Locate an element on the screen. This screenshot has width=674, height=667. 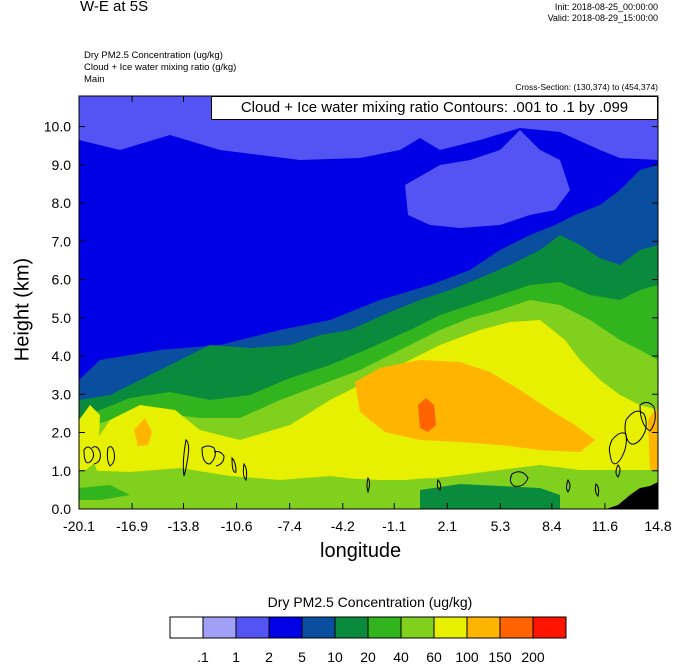
colorbar: .1 1 2 5 10 20 40 60 100 150 200 is located at coordinates (368, 640).